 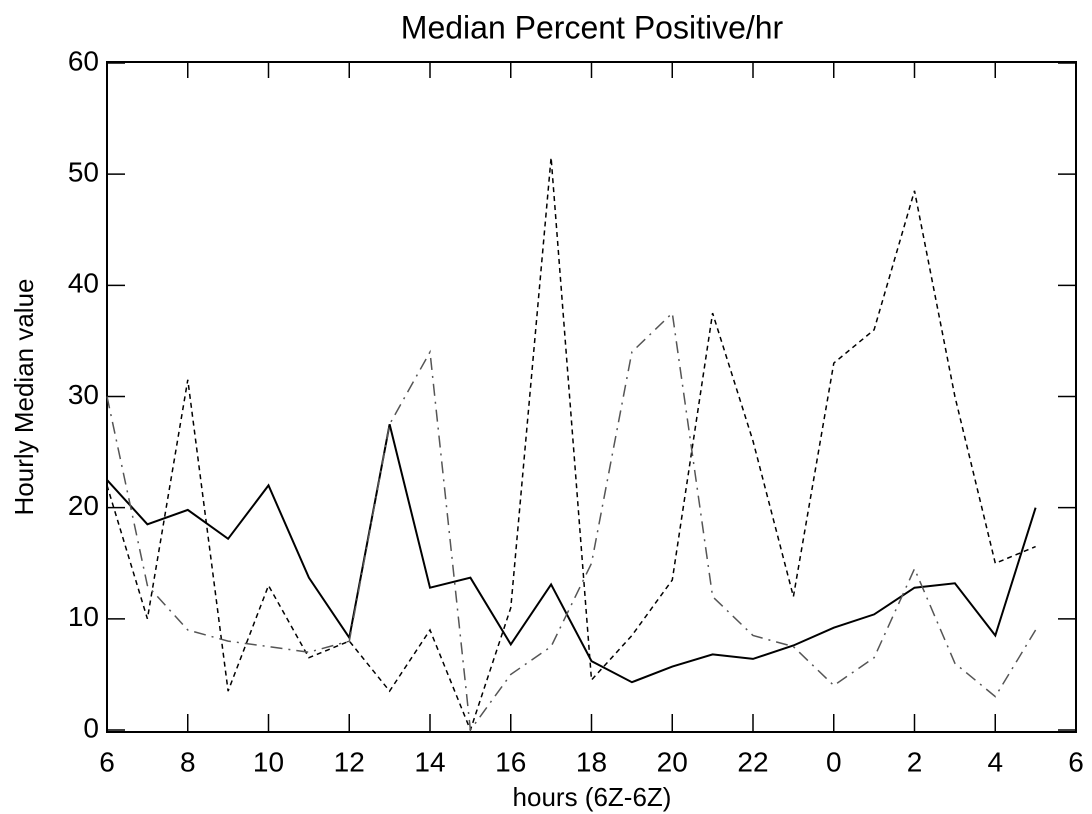 I want to click on x-tick-label: 20, so click(x=672, y=761).